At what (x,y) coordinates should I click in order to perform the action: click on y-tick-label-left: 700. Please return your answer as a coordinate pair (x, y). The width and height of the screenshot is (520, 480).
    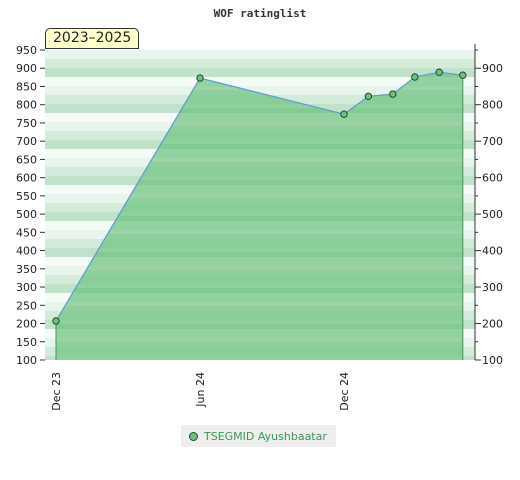
    Looking at the image, I should click on (26, 141).